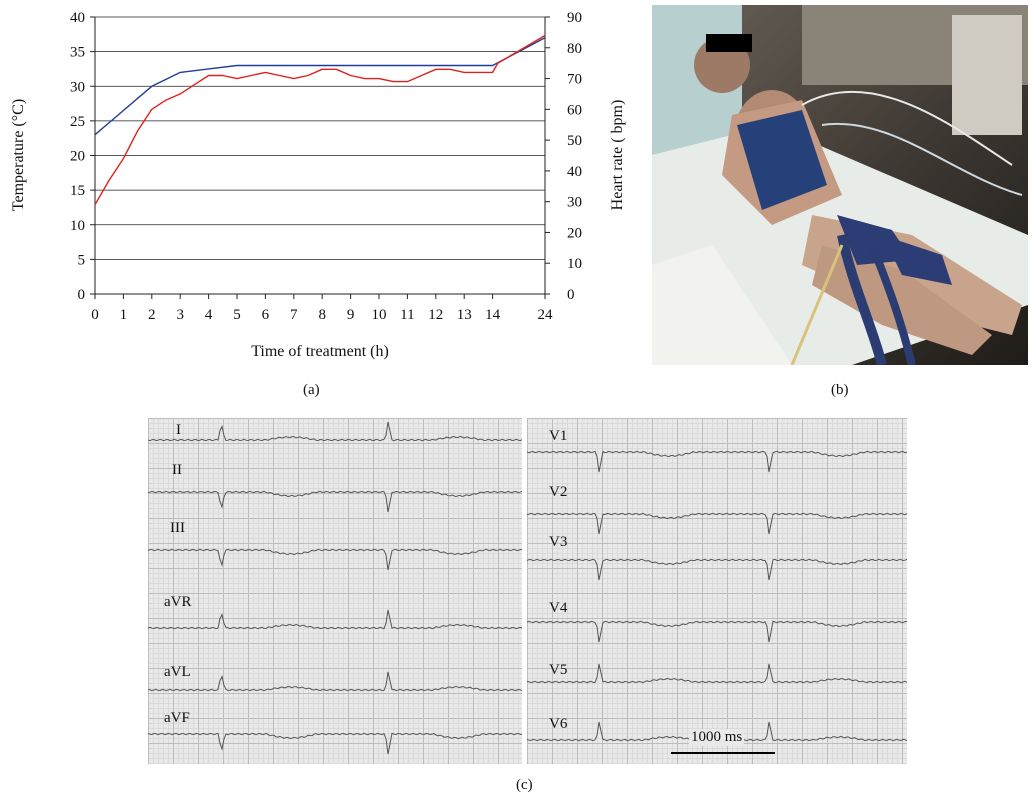 The width and height of the screenshot is (1036, 803). Describe the element at coordinates (152, 315) in the screenshot. I see `x-tick-label: 2` at that location.